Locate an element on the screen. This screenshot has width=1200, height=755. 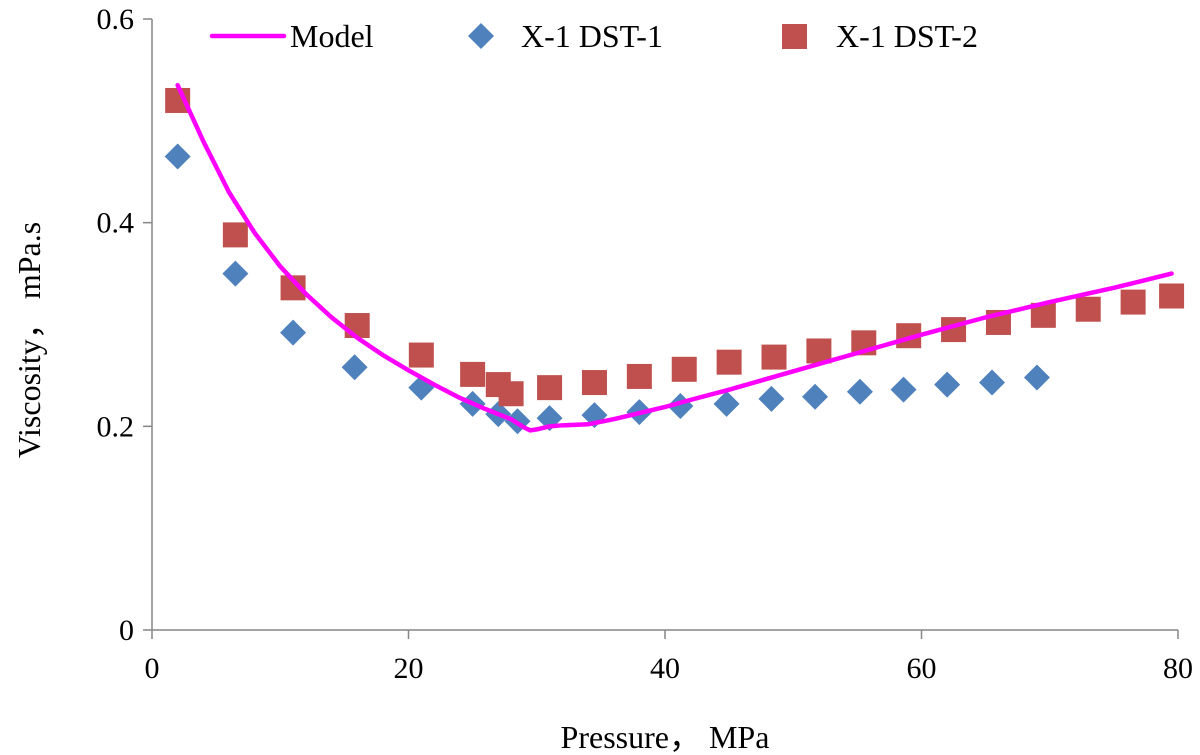
legend-label-dst1: X-1 DST-1 is located at coordinates (592, 36).